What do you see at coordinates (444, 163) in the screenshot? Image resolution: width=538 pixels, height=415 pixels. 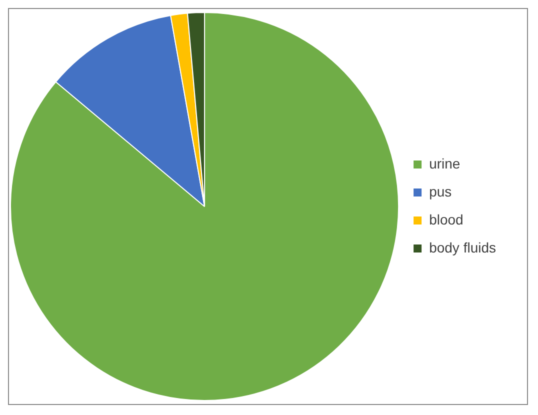 I see `legend-label: urine` at bounding box center [444, 163].